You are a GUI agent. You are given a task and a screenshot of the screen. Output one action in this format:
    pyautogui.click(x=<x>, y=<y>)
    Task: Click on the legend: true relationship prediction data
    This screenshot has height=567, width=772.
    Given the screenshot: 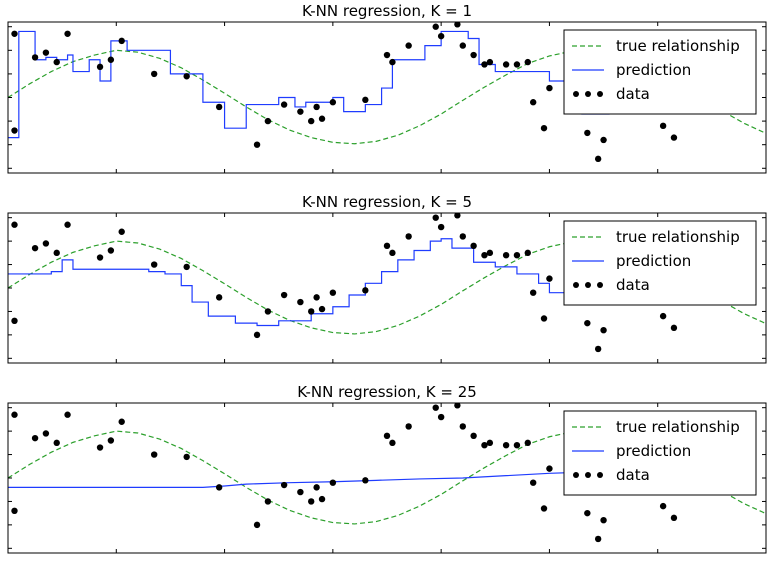 What is the action you would take?
    pyautogui.click(x=660, y=72)
    